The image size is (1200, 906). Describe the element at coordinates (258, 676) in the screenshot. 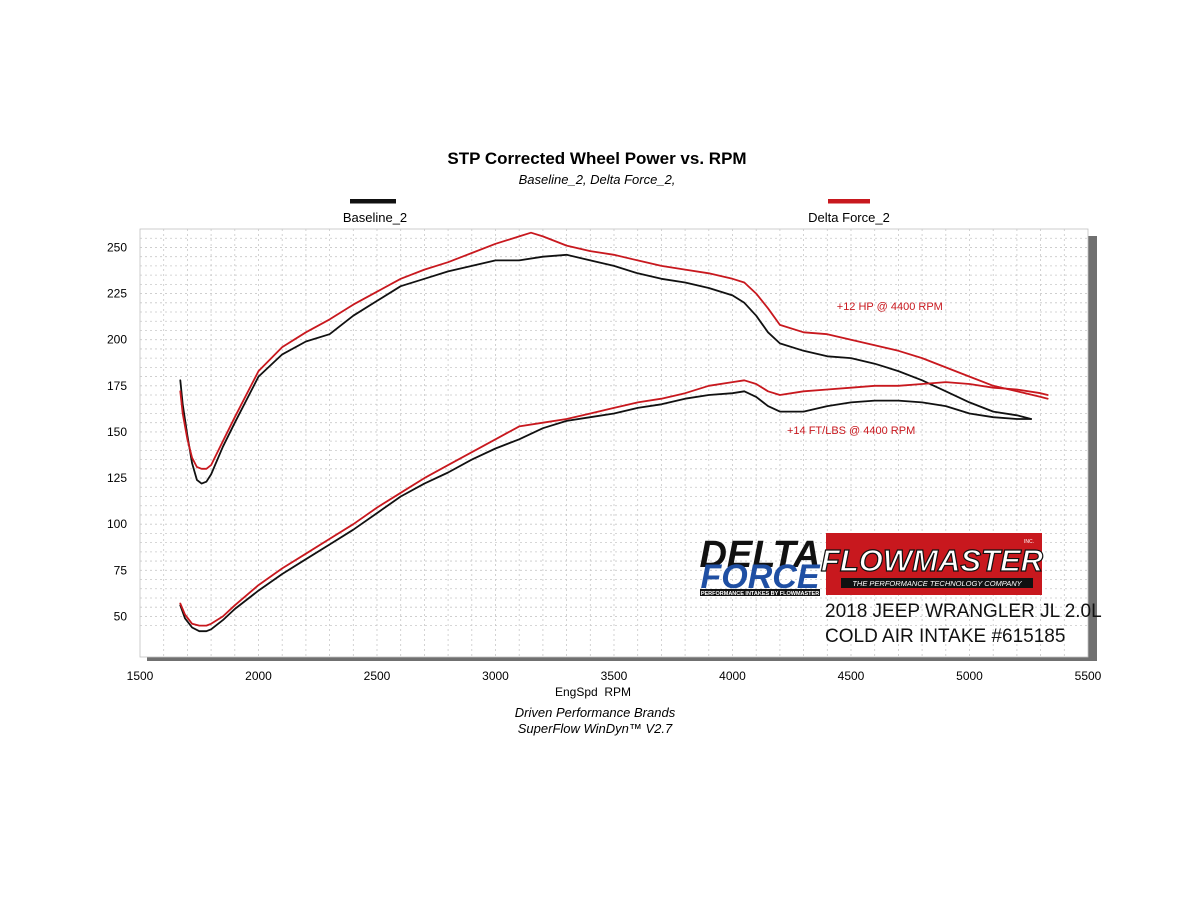

I see `x-tick-label: 2000` at that location.